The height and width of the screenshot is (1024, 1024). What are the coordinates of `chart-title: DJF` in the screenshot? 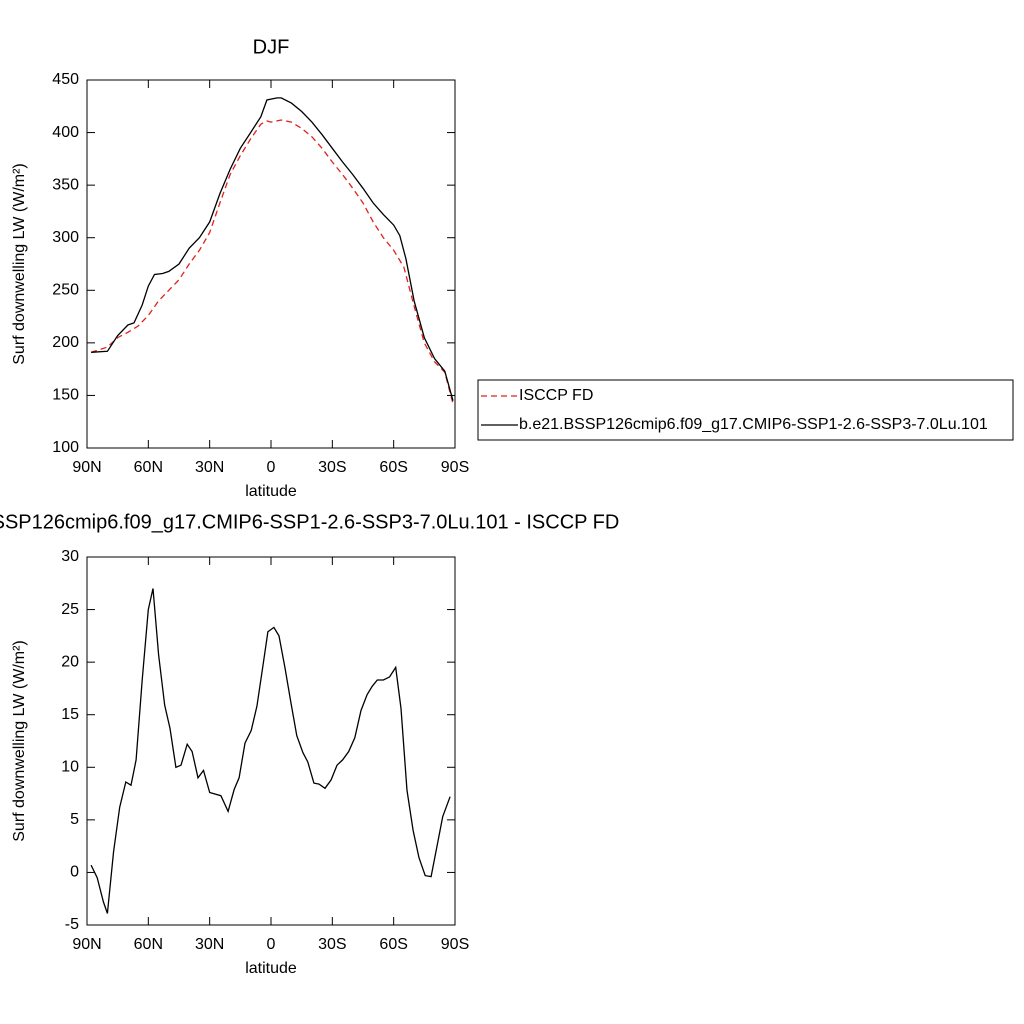 It's located at (271, 47).